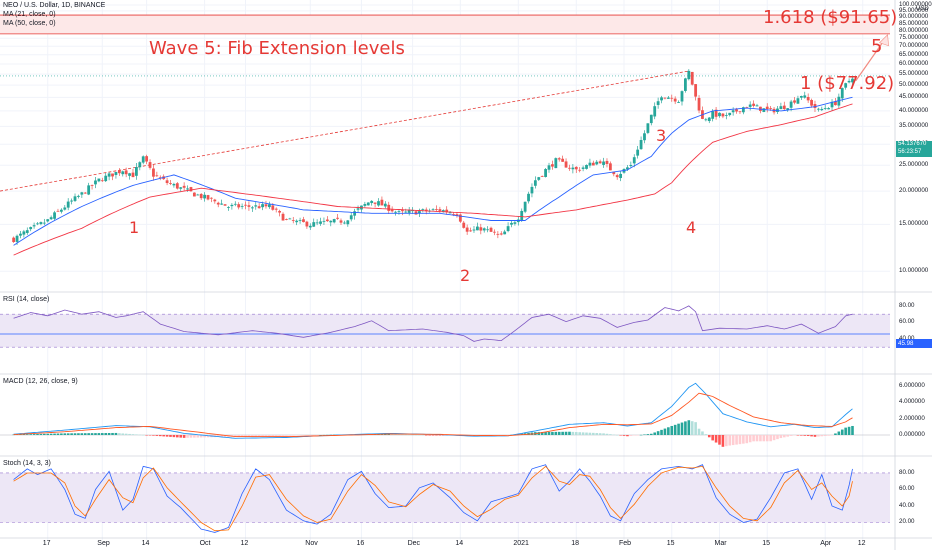  Describe the element at coordinates (826, 543) in the screenshot. I see `time-tick-label: Apr` at that location.